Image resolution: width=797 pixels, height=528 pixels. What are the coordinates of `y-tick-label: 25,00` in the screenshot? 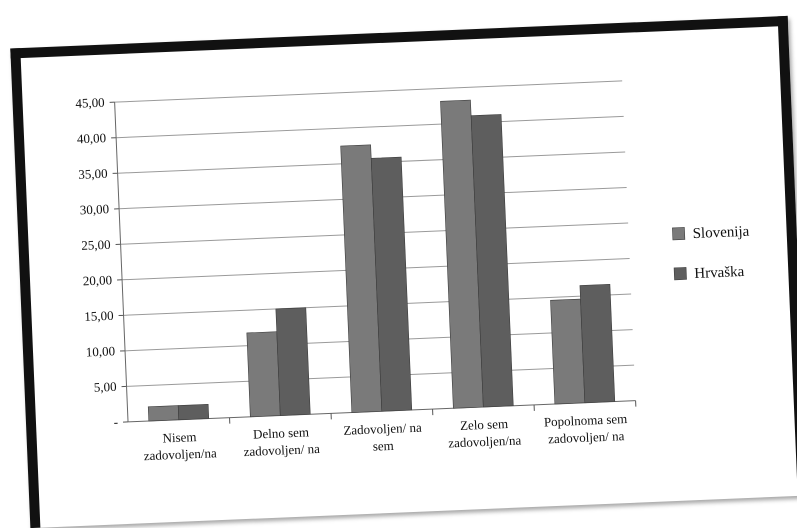 It's located at (96, 245).